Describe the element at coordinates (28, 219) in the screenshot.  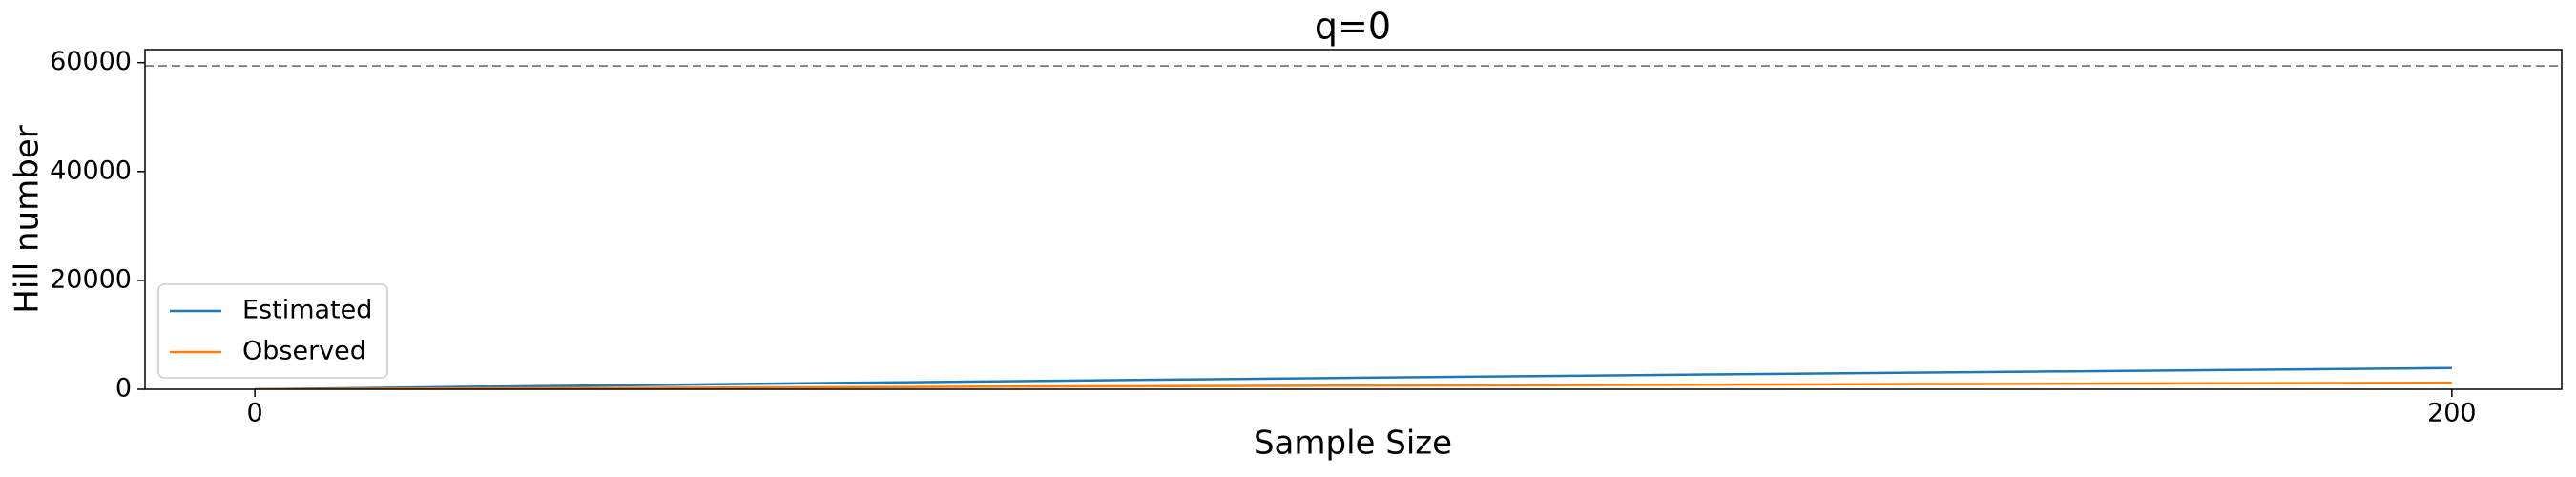
I see `y-axis-label: Hill number` at that location.